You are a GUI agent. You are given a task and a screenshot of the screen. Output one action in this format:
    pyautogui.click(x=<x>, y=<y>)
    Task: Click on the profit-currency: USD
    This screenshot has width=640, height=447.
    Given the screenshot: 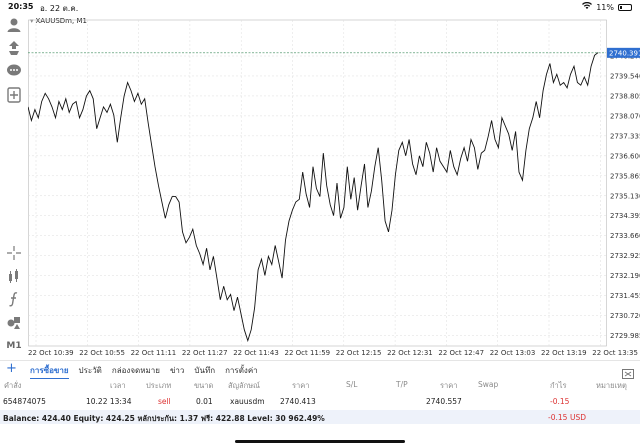 What is the action you would take?
    pyautogui.click(x=578, y=417)
    